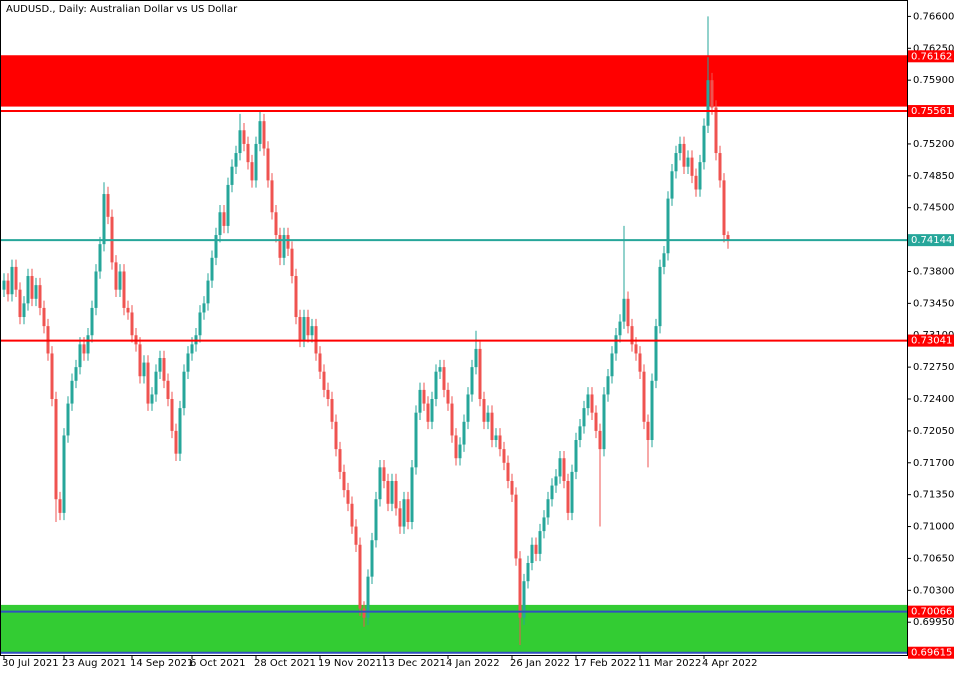 The width and height of the screenshot is (960, 675). I want to click on level-label: 0.69615, so click(931, 653).